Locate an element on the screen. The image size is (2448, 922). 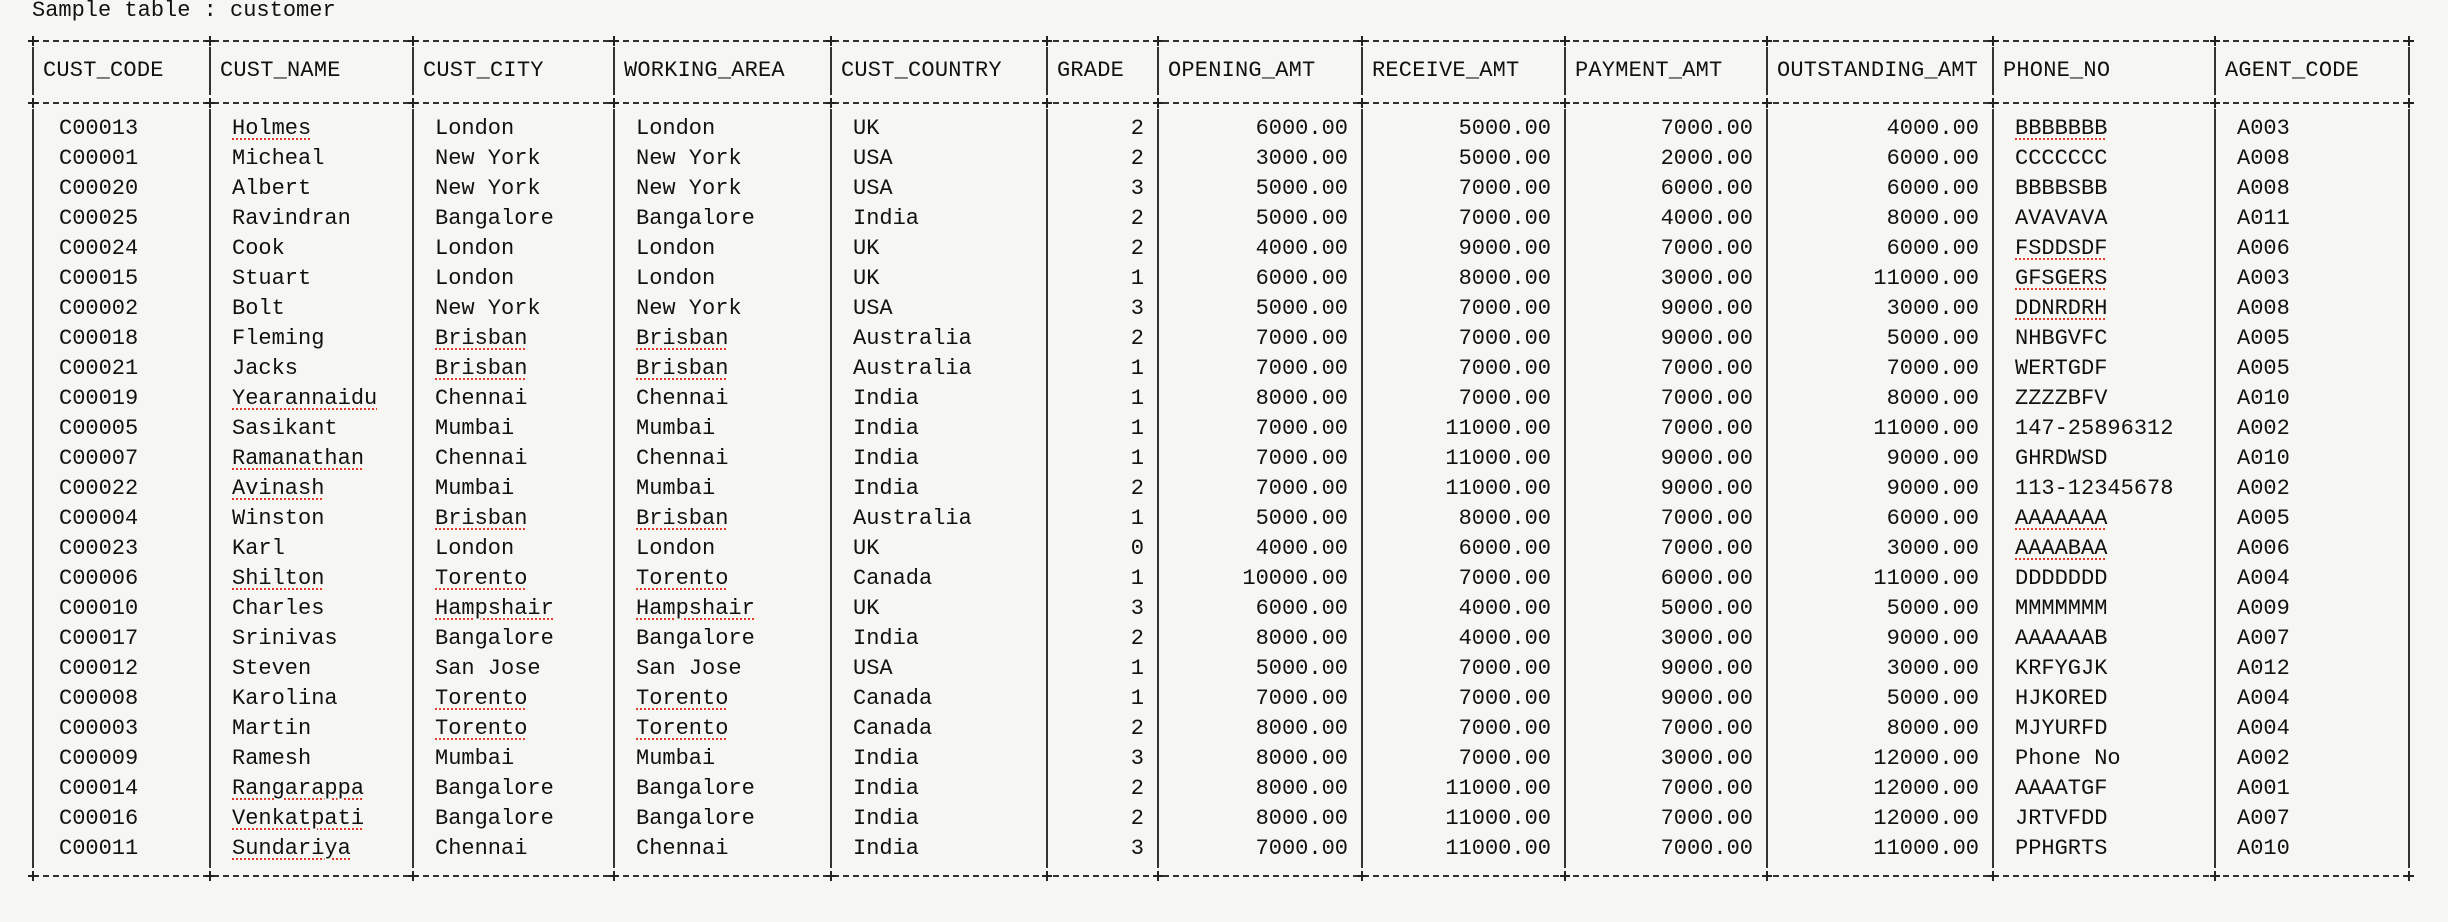
cell-outstanding-amt: 11000.00 is located at coordinates (1926, 848).